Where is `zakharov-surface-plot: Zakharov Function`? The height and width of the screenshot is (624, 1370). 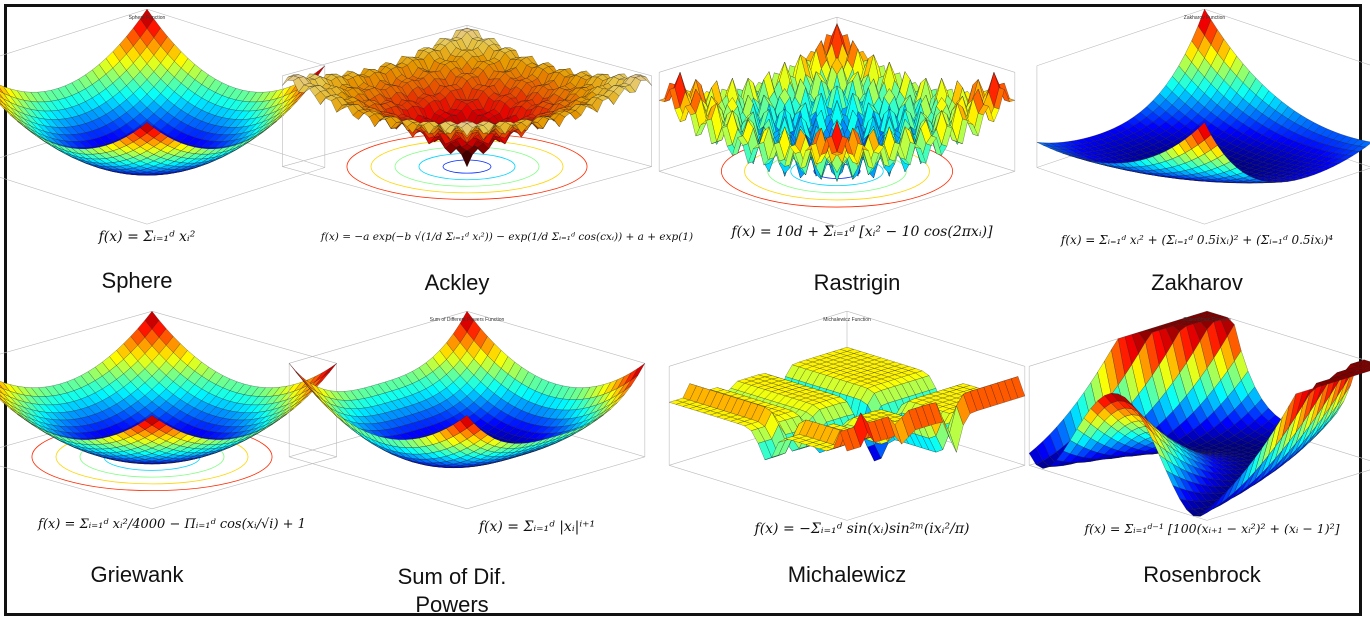
zakharov-surface-plot: Zakharov Function is located at coordinates (1203, 116).